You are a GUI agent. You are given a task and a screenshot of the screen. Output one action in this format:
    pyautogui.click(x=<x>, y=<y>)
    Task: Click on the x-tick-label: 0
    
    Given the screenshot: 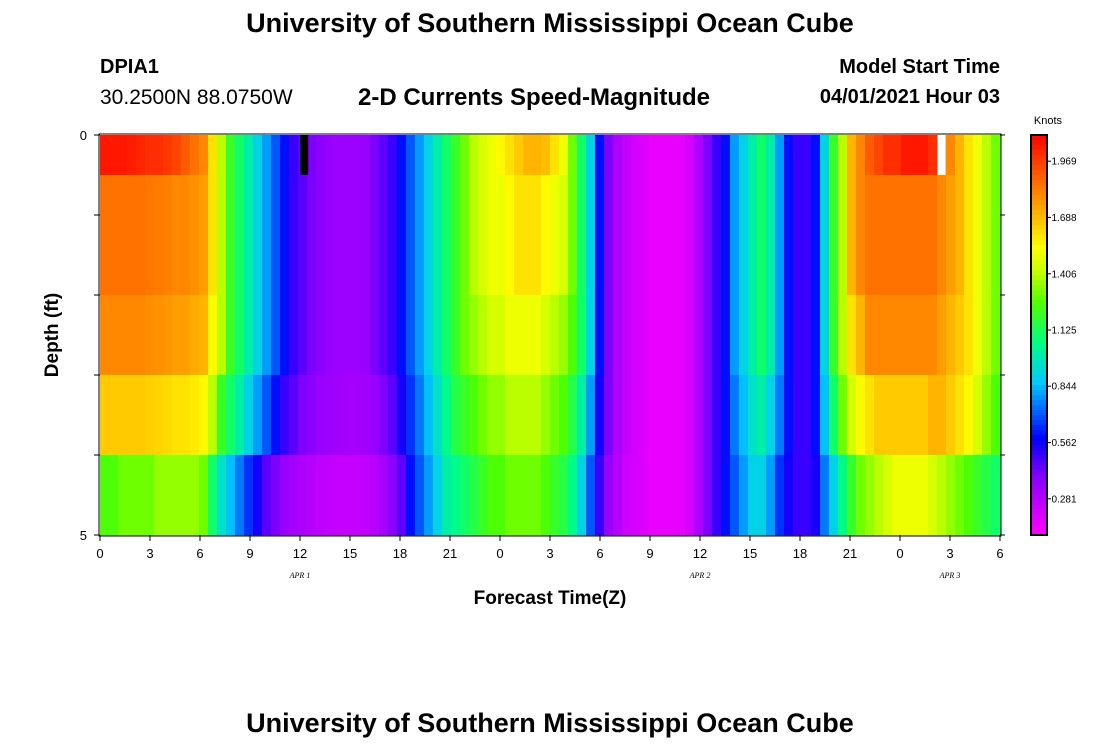 What is the action you would take?
    pyautogui.click(x=899, y=553)
    